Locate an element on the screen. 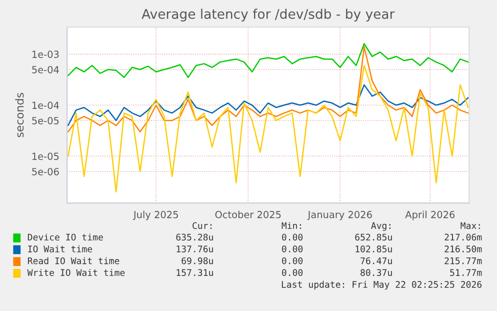 The image size is (497, 311). text: 69.98u is located at coordinates (197, 260).